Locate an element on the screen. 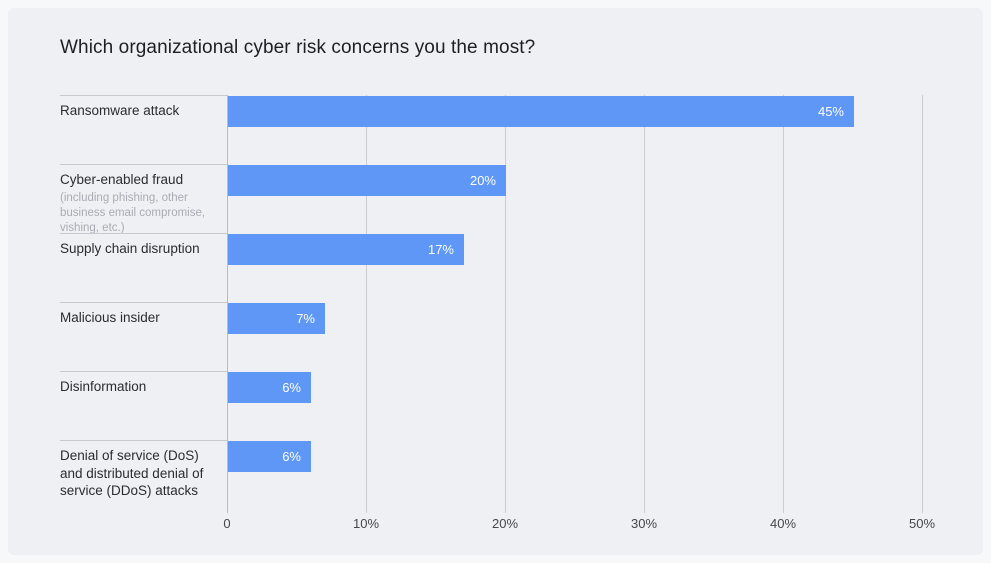  bar-value-label: 17% is located at coordinates (440, 249).